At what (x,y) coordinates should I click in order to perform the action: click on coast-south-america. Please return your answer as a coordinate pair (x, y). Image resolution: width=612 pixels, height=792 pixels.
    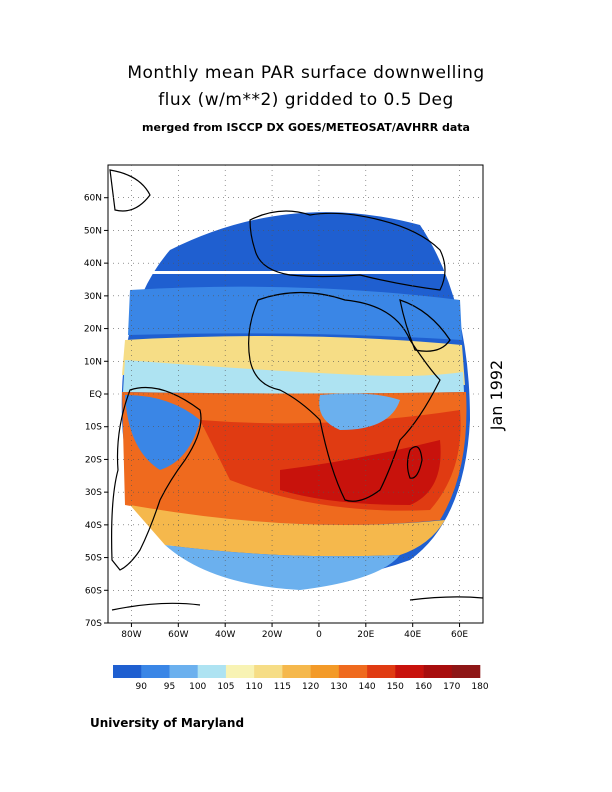
    Looking at the image, I should click on (156, 478).